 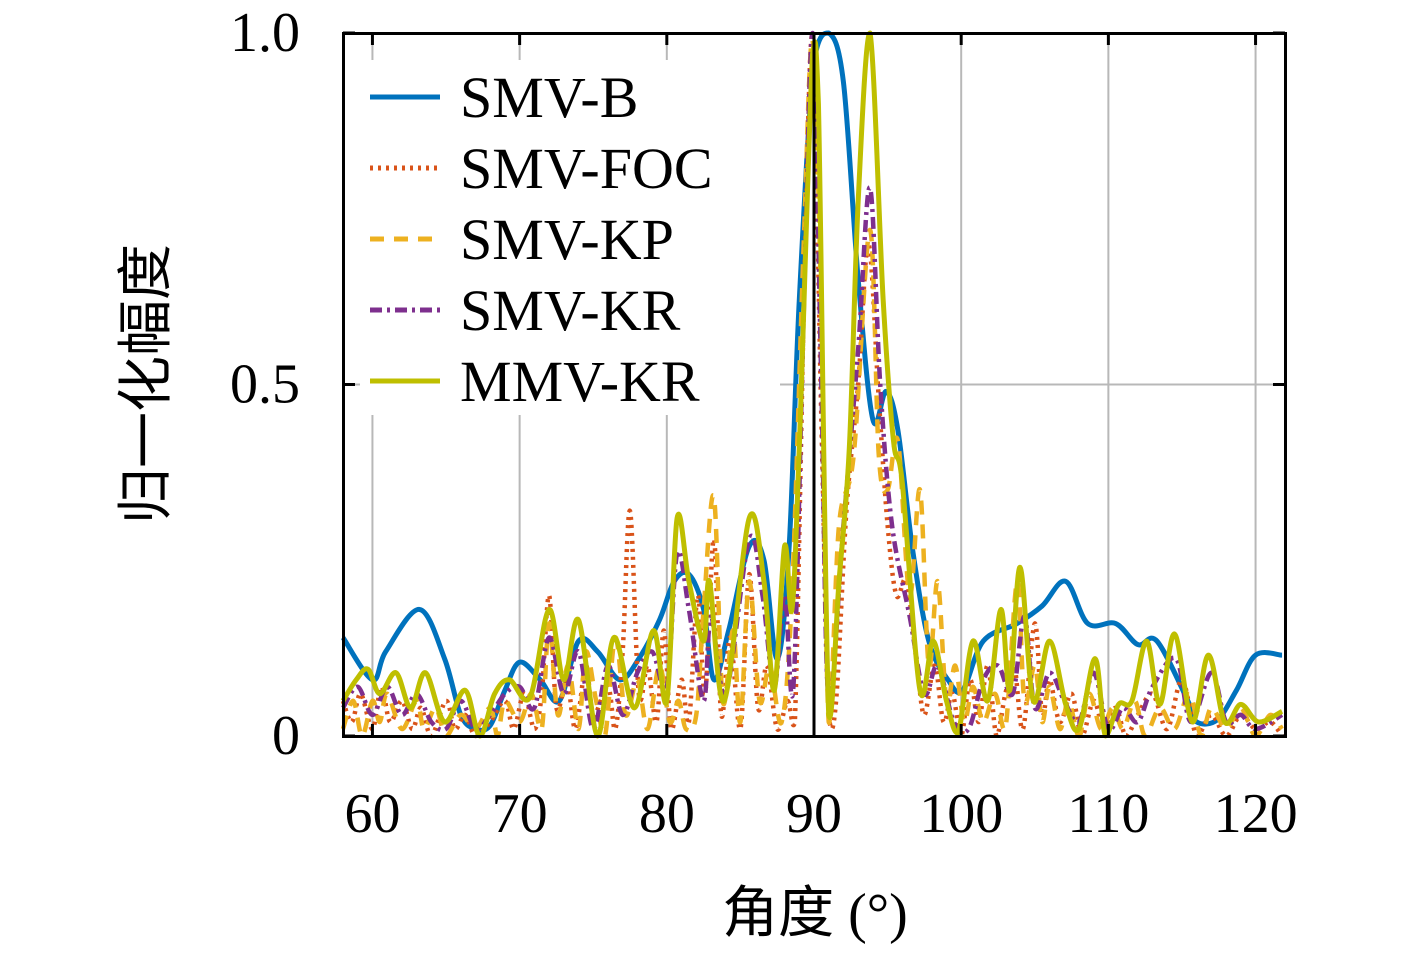 What do you see at coordinates (815, 914) in the screenshot?
I see `x-axis-label: 角度 (°)` at bounding box center [815, 914].